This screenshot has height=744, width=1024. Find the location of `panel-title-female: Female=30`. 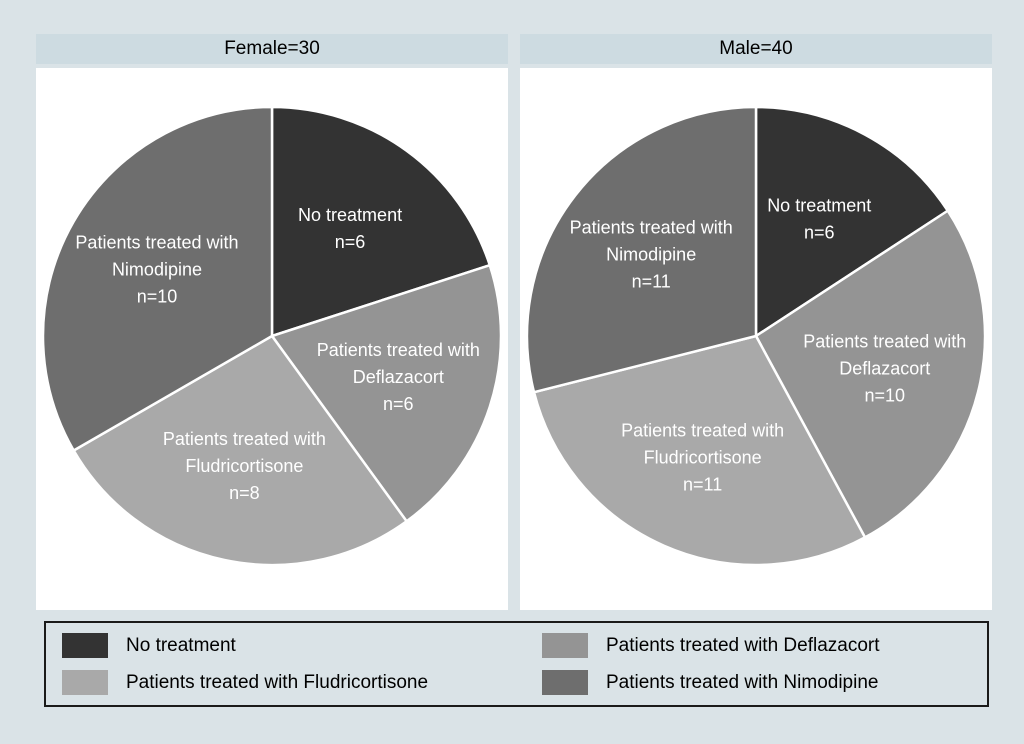

panel-title-female: Female=30 is located at coordinates (272, 49).